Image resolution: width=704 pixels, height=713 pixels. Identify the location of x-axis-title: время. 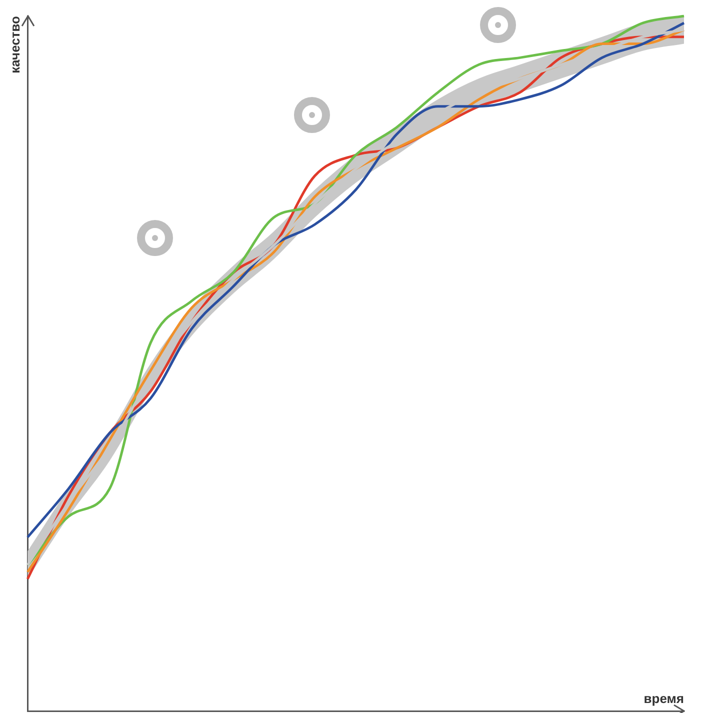
(664, 698).